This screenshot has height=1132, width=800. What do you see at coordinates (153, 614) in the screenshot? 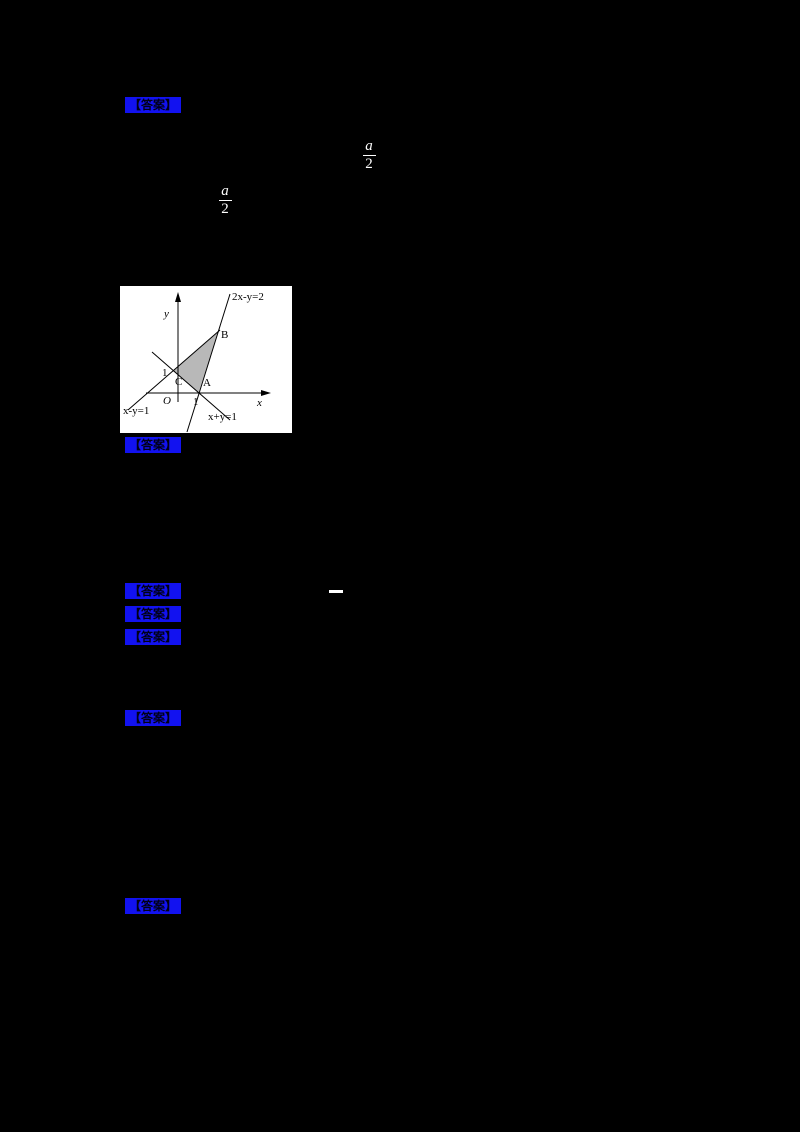
I see `answer-label-4: 【答案】` at bounding box center [153, 614].